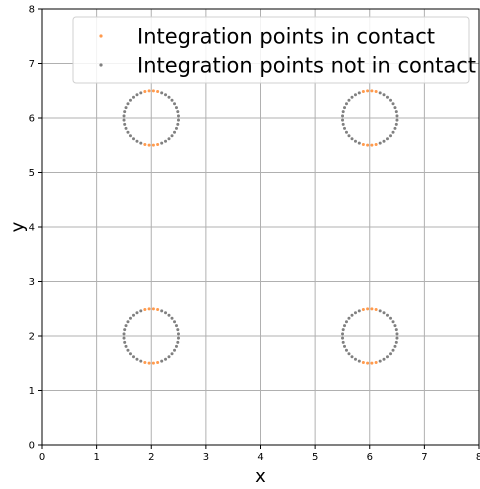 The width and height of the screenshot is (480, 489). What do you see at coordinates (424, 457) in the screenshot?
I see `x-tick-label: 7` at bounding box center [424, 457].